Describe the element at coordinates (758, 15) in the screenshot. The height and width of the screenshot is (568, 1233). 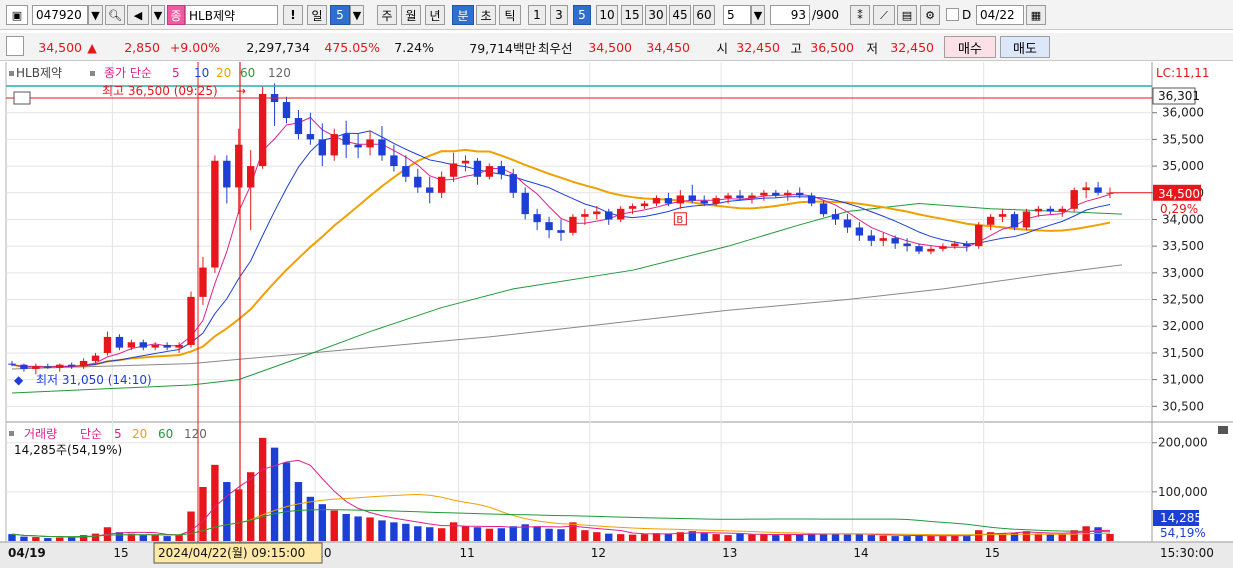
I see `interval-dropdown-icon: ▼` at that location.